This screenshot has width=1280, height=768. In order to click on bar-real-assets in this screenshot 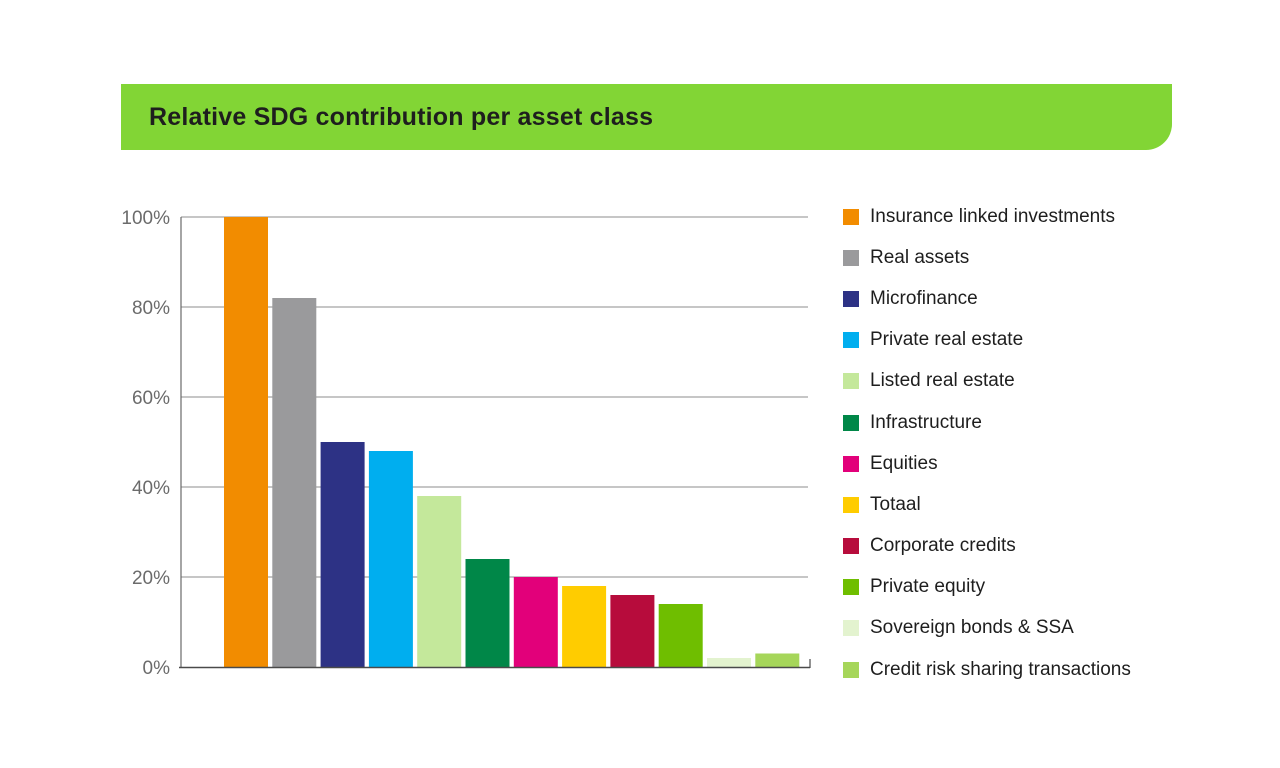, I will do `click(294, 482)`.